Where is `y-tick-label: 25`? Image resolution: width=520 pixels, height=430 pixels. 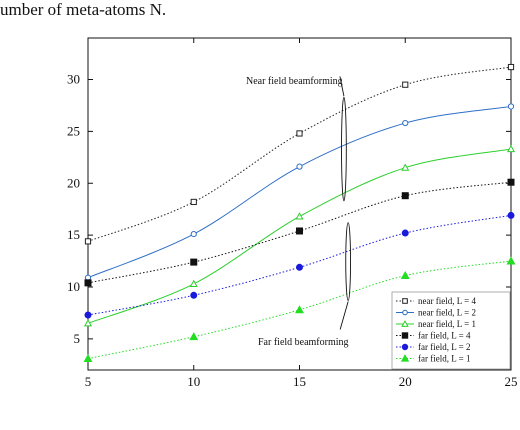 y-tick-label: 25 is located at coordinates (73, 130).